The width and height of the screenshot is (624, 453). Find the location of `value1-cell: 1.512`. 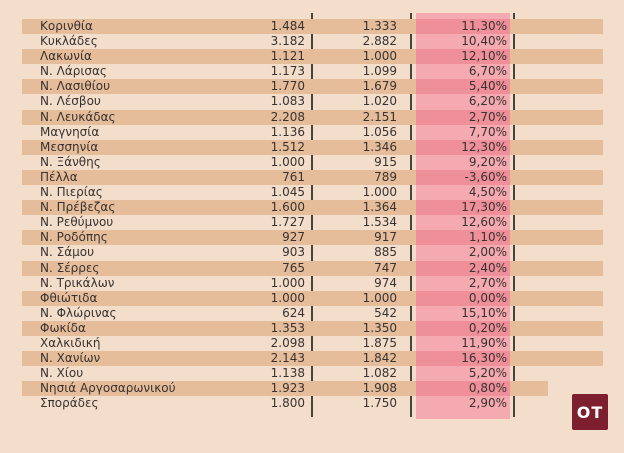

value1-cell: 1.512 is located at coordinates (287, 146).